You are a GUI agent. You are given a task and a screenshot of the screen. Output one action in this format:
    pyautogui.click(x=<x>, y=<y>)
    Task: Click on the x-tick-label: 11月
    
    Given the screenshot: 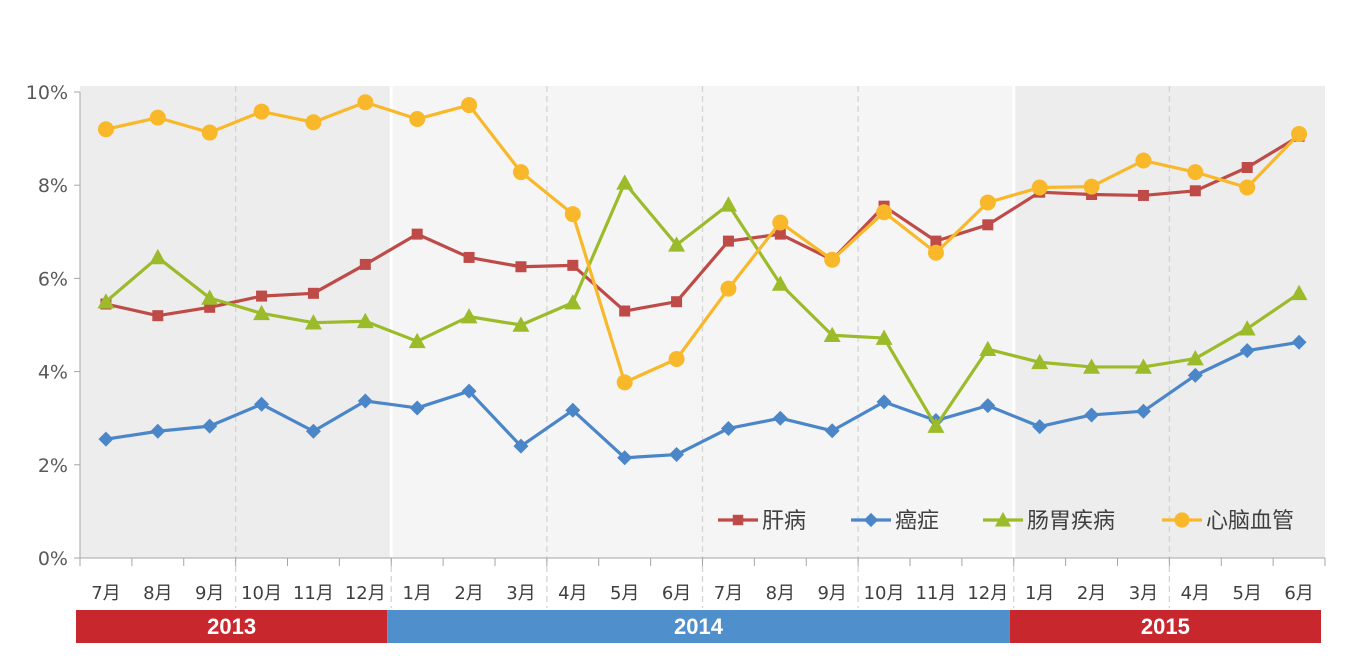 What is the action you would take?
    pyautogui.click(x=935, y=593)
    